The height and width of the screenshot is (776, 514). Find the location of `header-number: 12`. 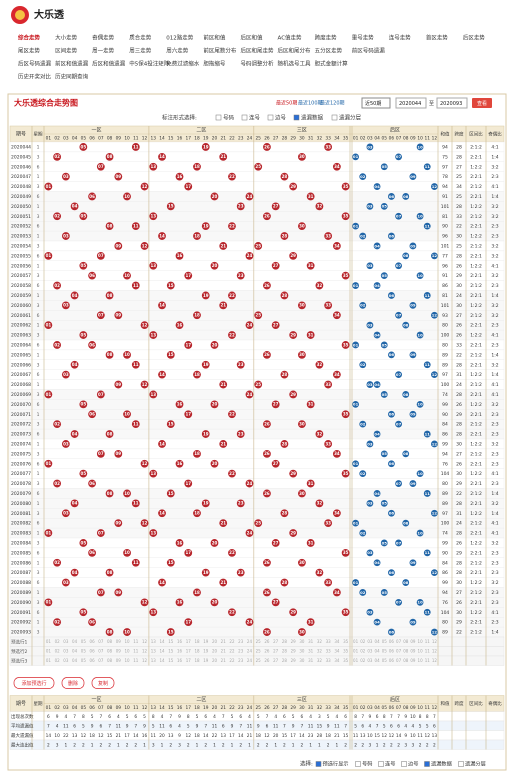

header-number: 12 is located at coordinates (145, 708).